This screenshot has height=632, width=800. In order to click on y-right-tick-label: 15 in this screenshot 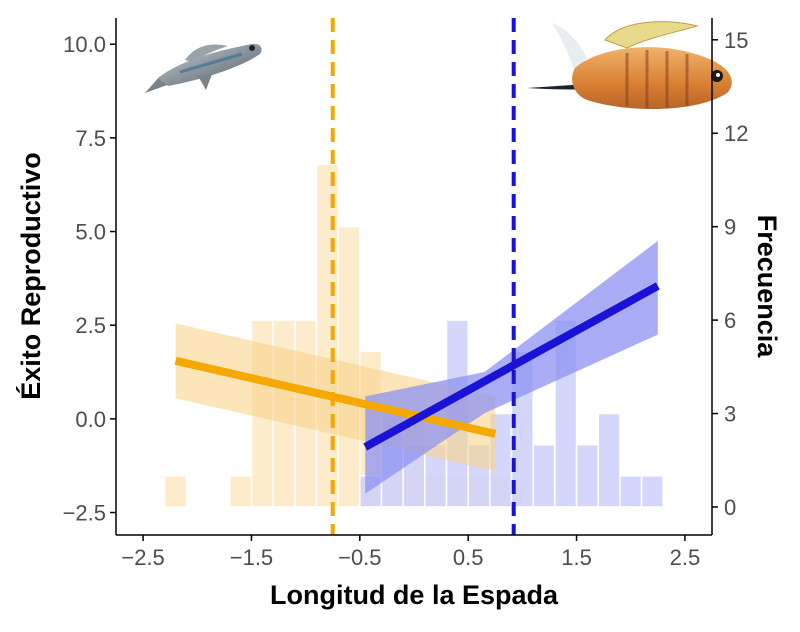, I will do `click(736, 40)`.